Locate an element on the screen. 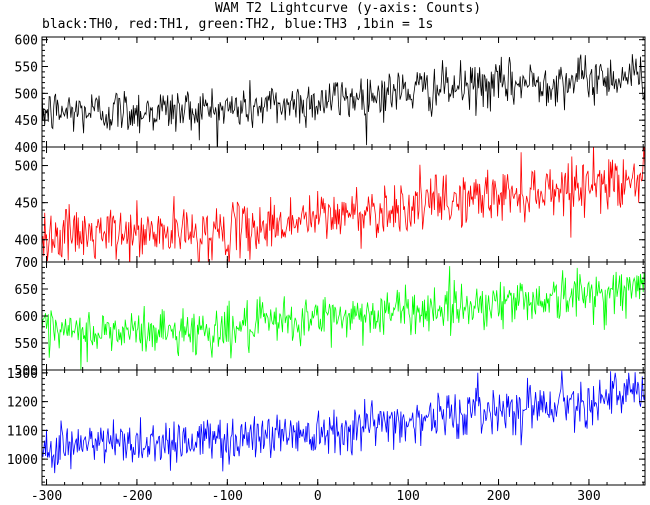 Image resolution: width=650 pixels, height=505 pixels. x-tick-label: -300 is located at coordinates (46, 496).